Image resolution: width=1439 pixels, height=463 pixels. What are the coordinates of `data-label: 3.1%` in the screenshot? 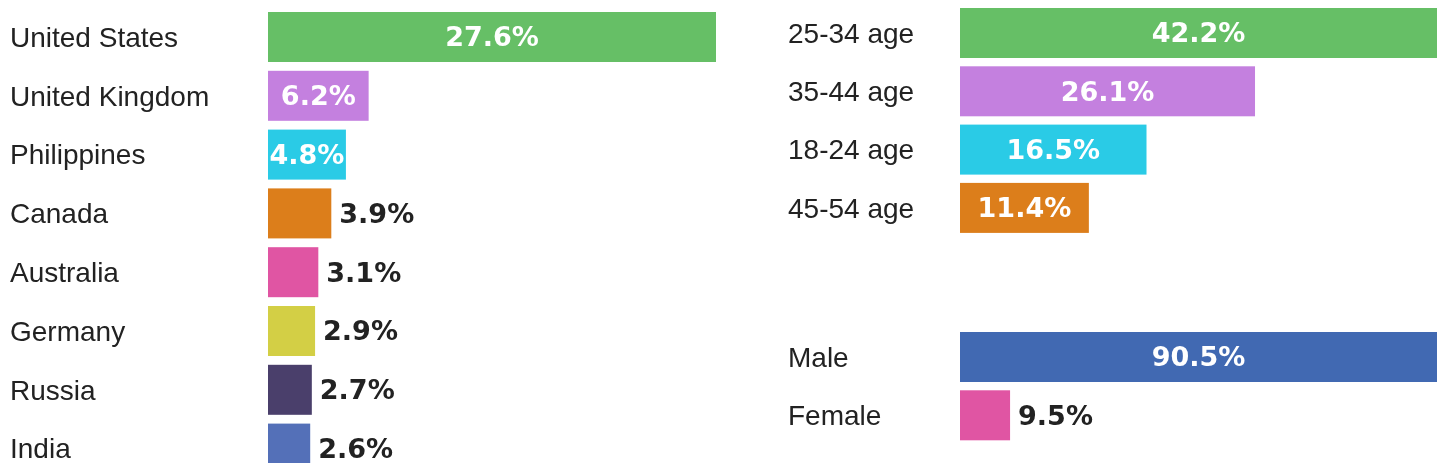 It's located at (364, 272).